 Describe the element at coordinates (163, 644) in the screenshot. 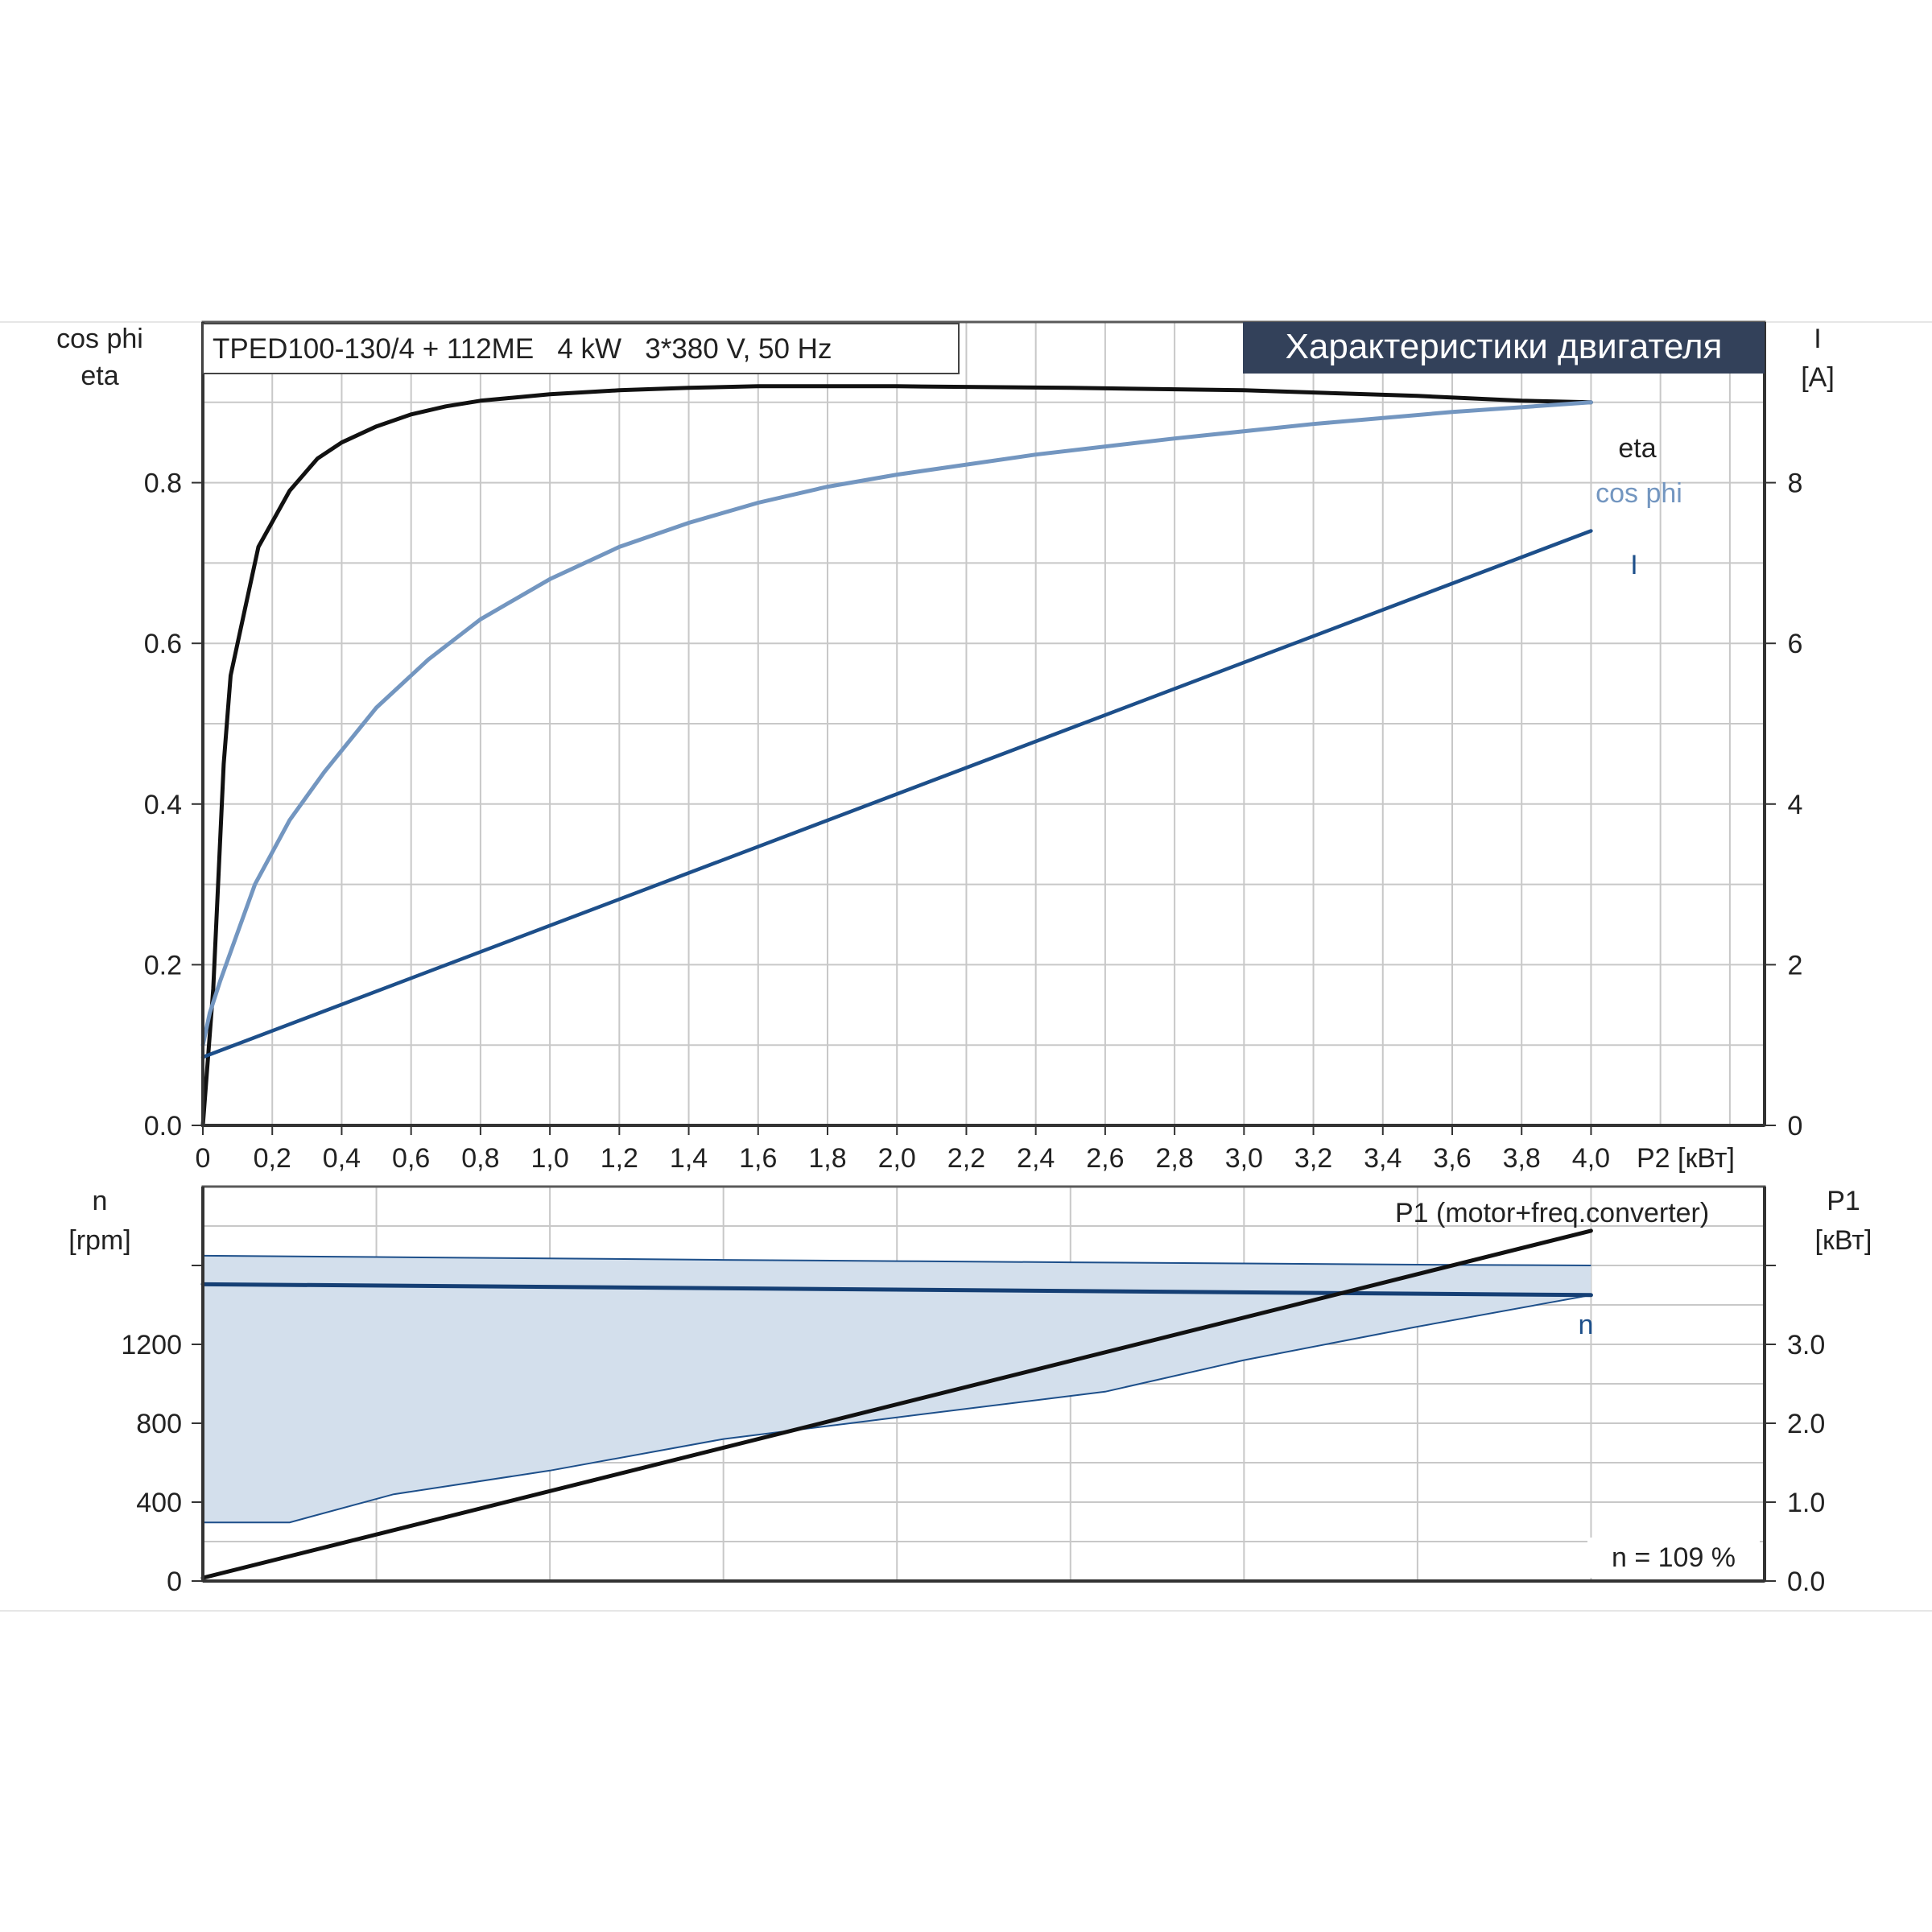

I see `y-left-tick-label: 0.6` at that location.